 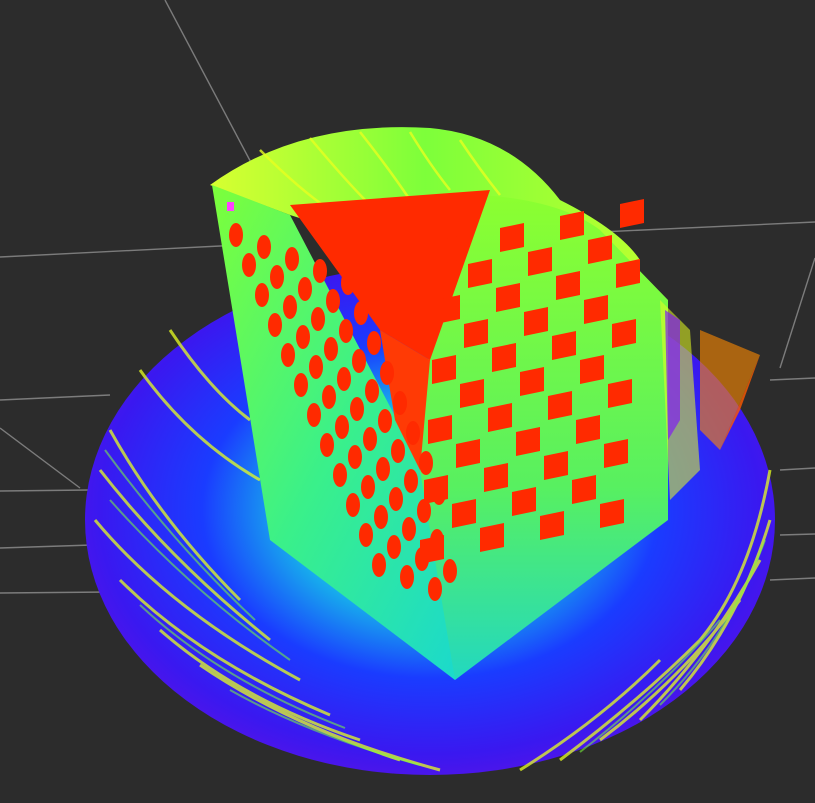 I want to click on marker-point, so click(x=230, y=206).